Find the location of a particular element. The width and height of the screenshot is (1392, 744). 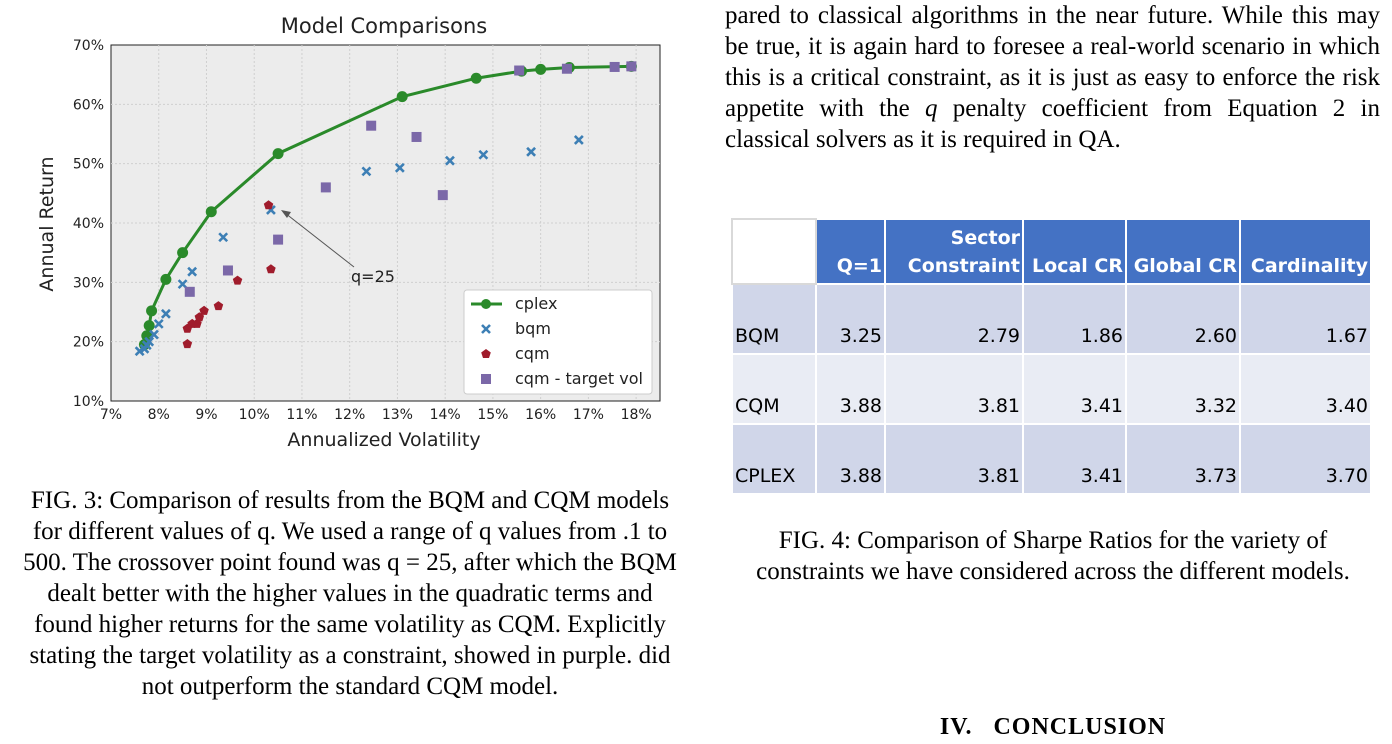

table-row: BQM 3.25 2.79 1.86 2.60 1.67 is located at coordinates (1051, 319).